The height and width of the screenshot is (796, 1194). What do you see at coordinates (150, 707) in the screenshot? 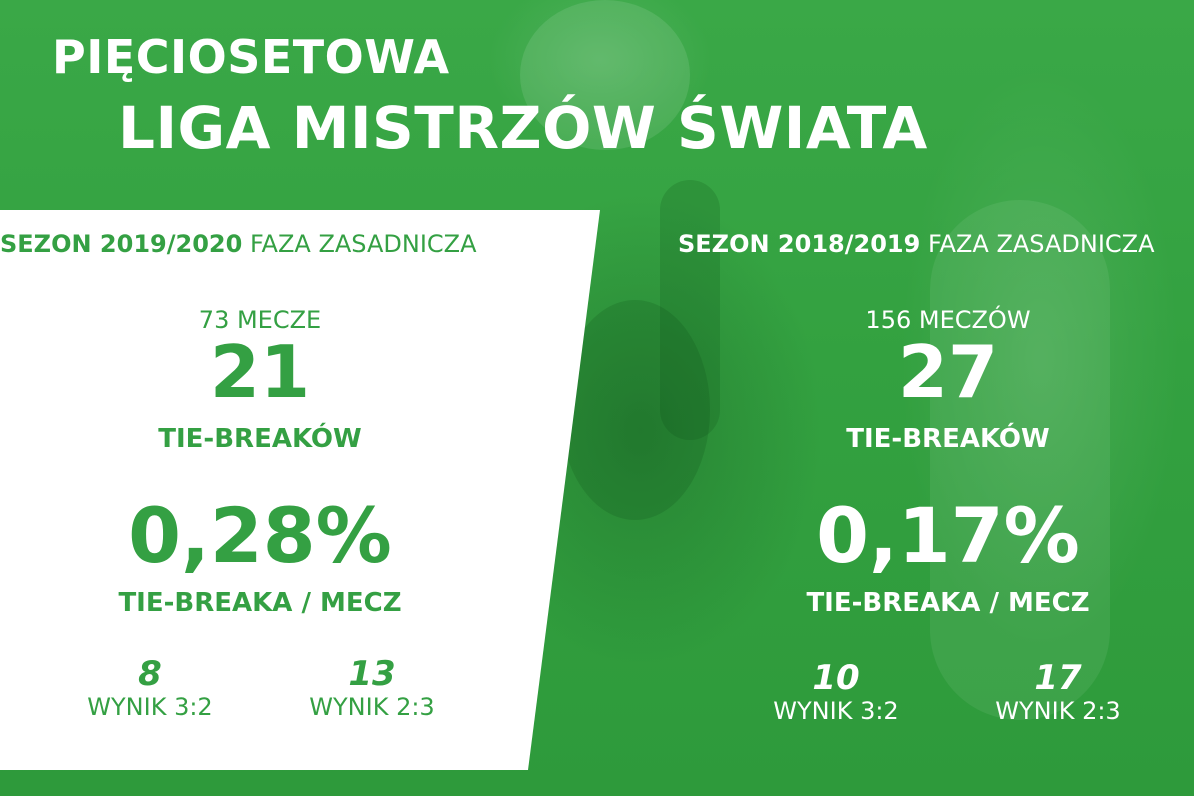
I see `left-result-3-2-label: WYNIK 3:2` at bounding box center [150, 707].